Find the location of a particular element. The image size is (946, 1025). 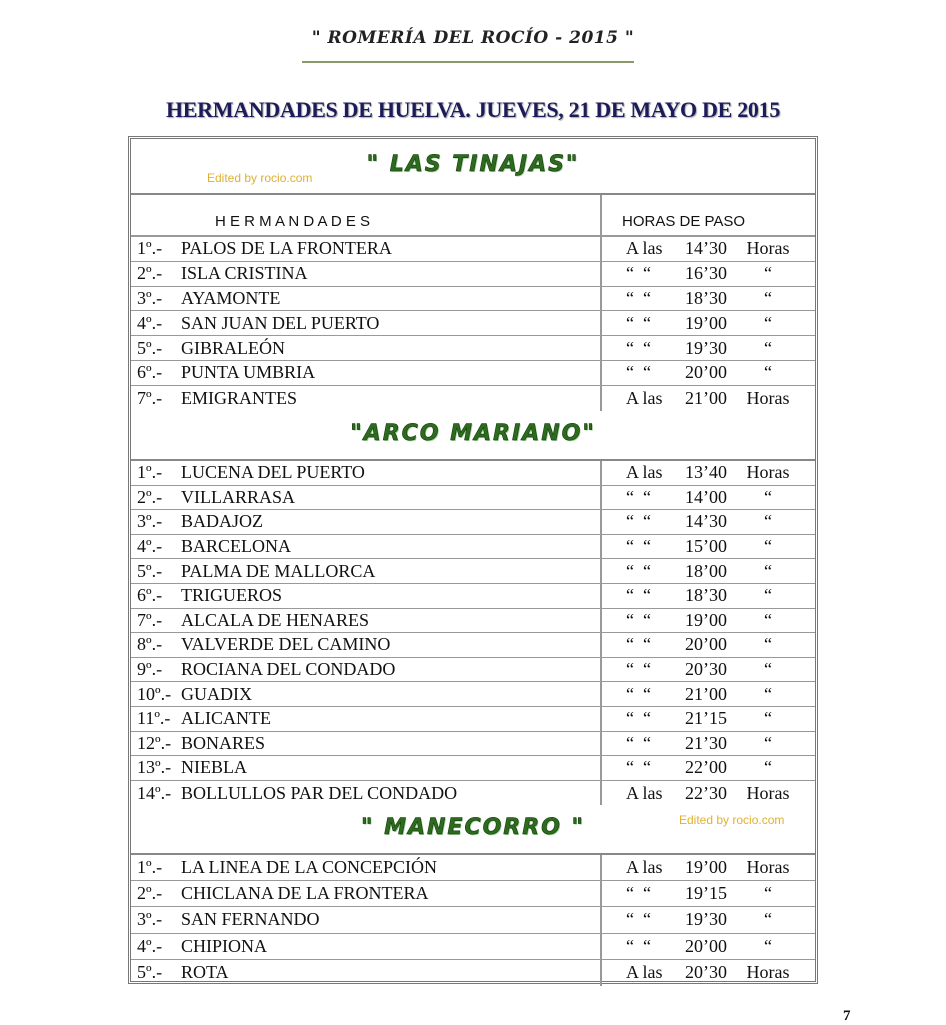

time-value: 16’30 is located at coordinates (706, 273).